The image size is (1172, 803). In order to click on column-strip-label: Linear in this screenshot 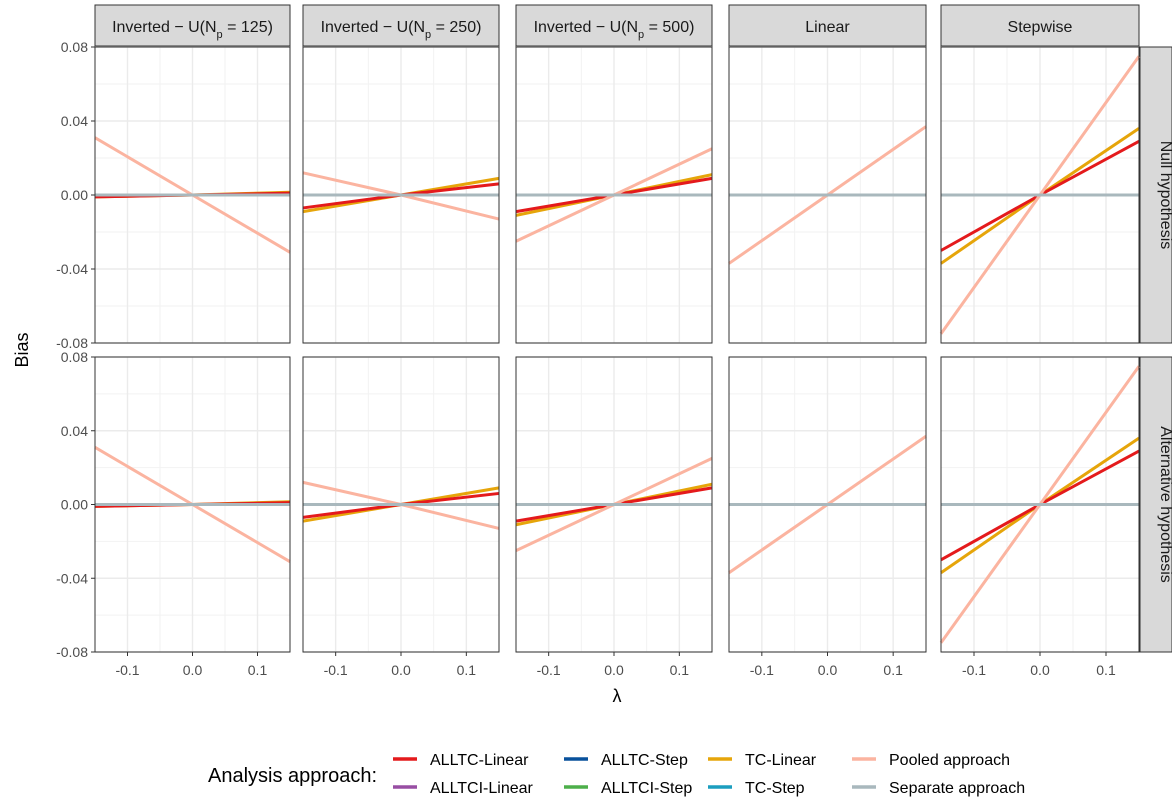, I will do `click(827, 27)`.